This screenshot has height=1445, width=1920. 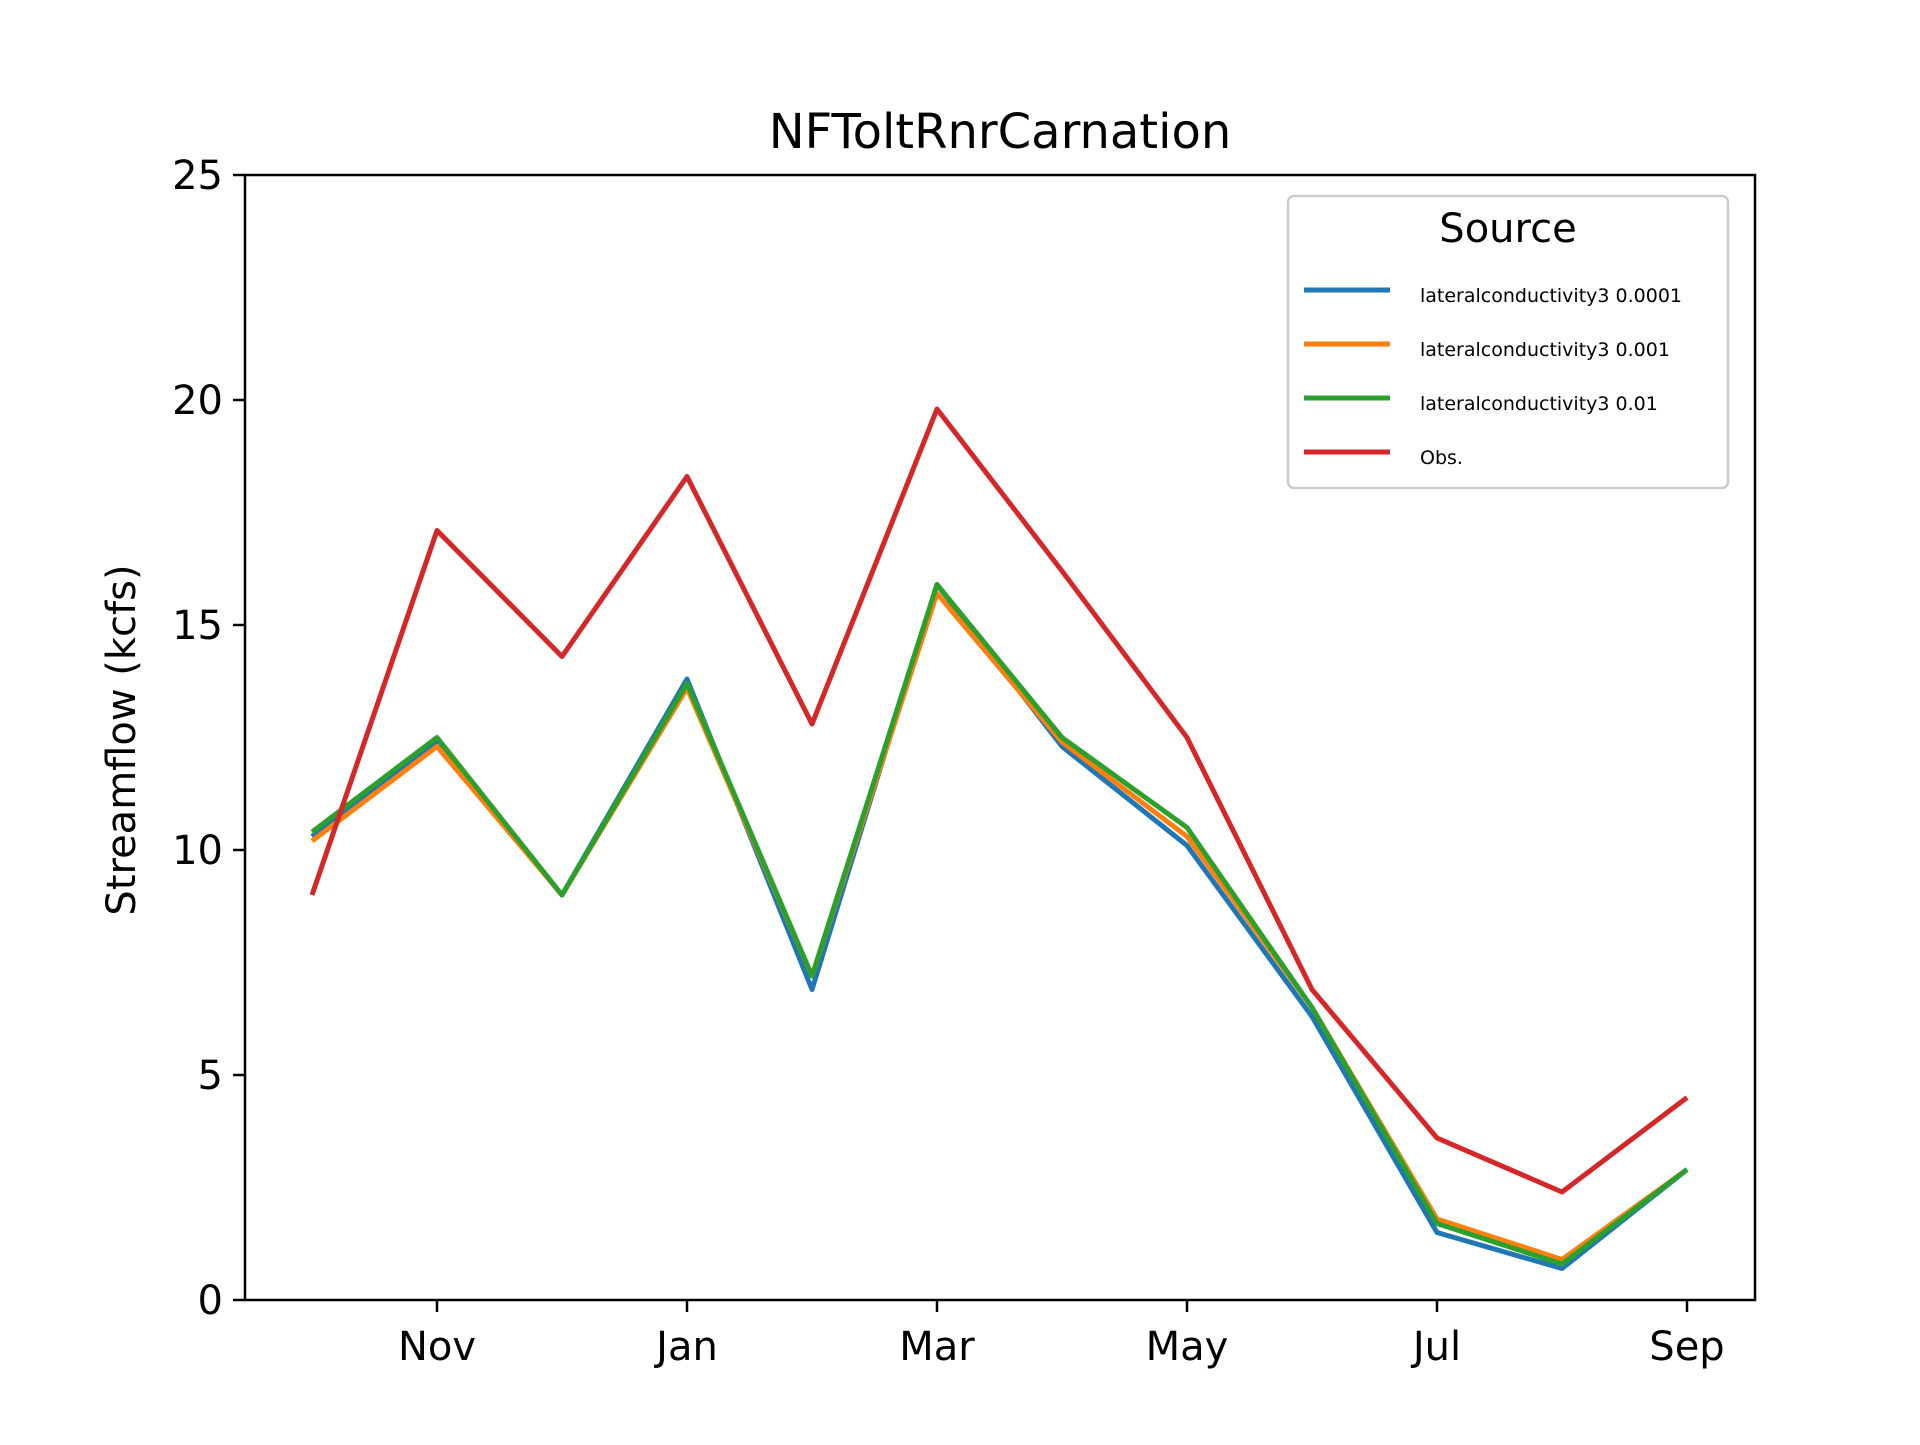 I want to click on y-tick-label: 25, so click(x=197, y=176).